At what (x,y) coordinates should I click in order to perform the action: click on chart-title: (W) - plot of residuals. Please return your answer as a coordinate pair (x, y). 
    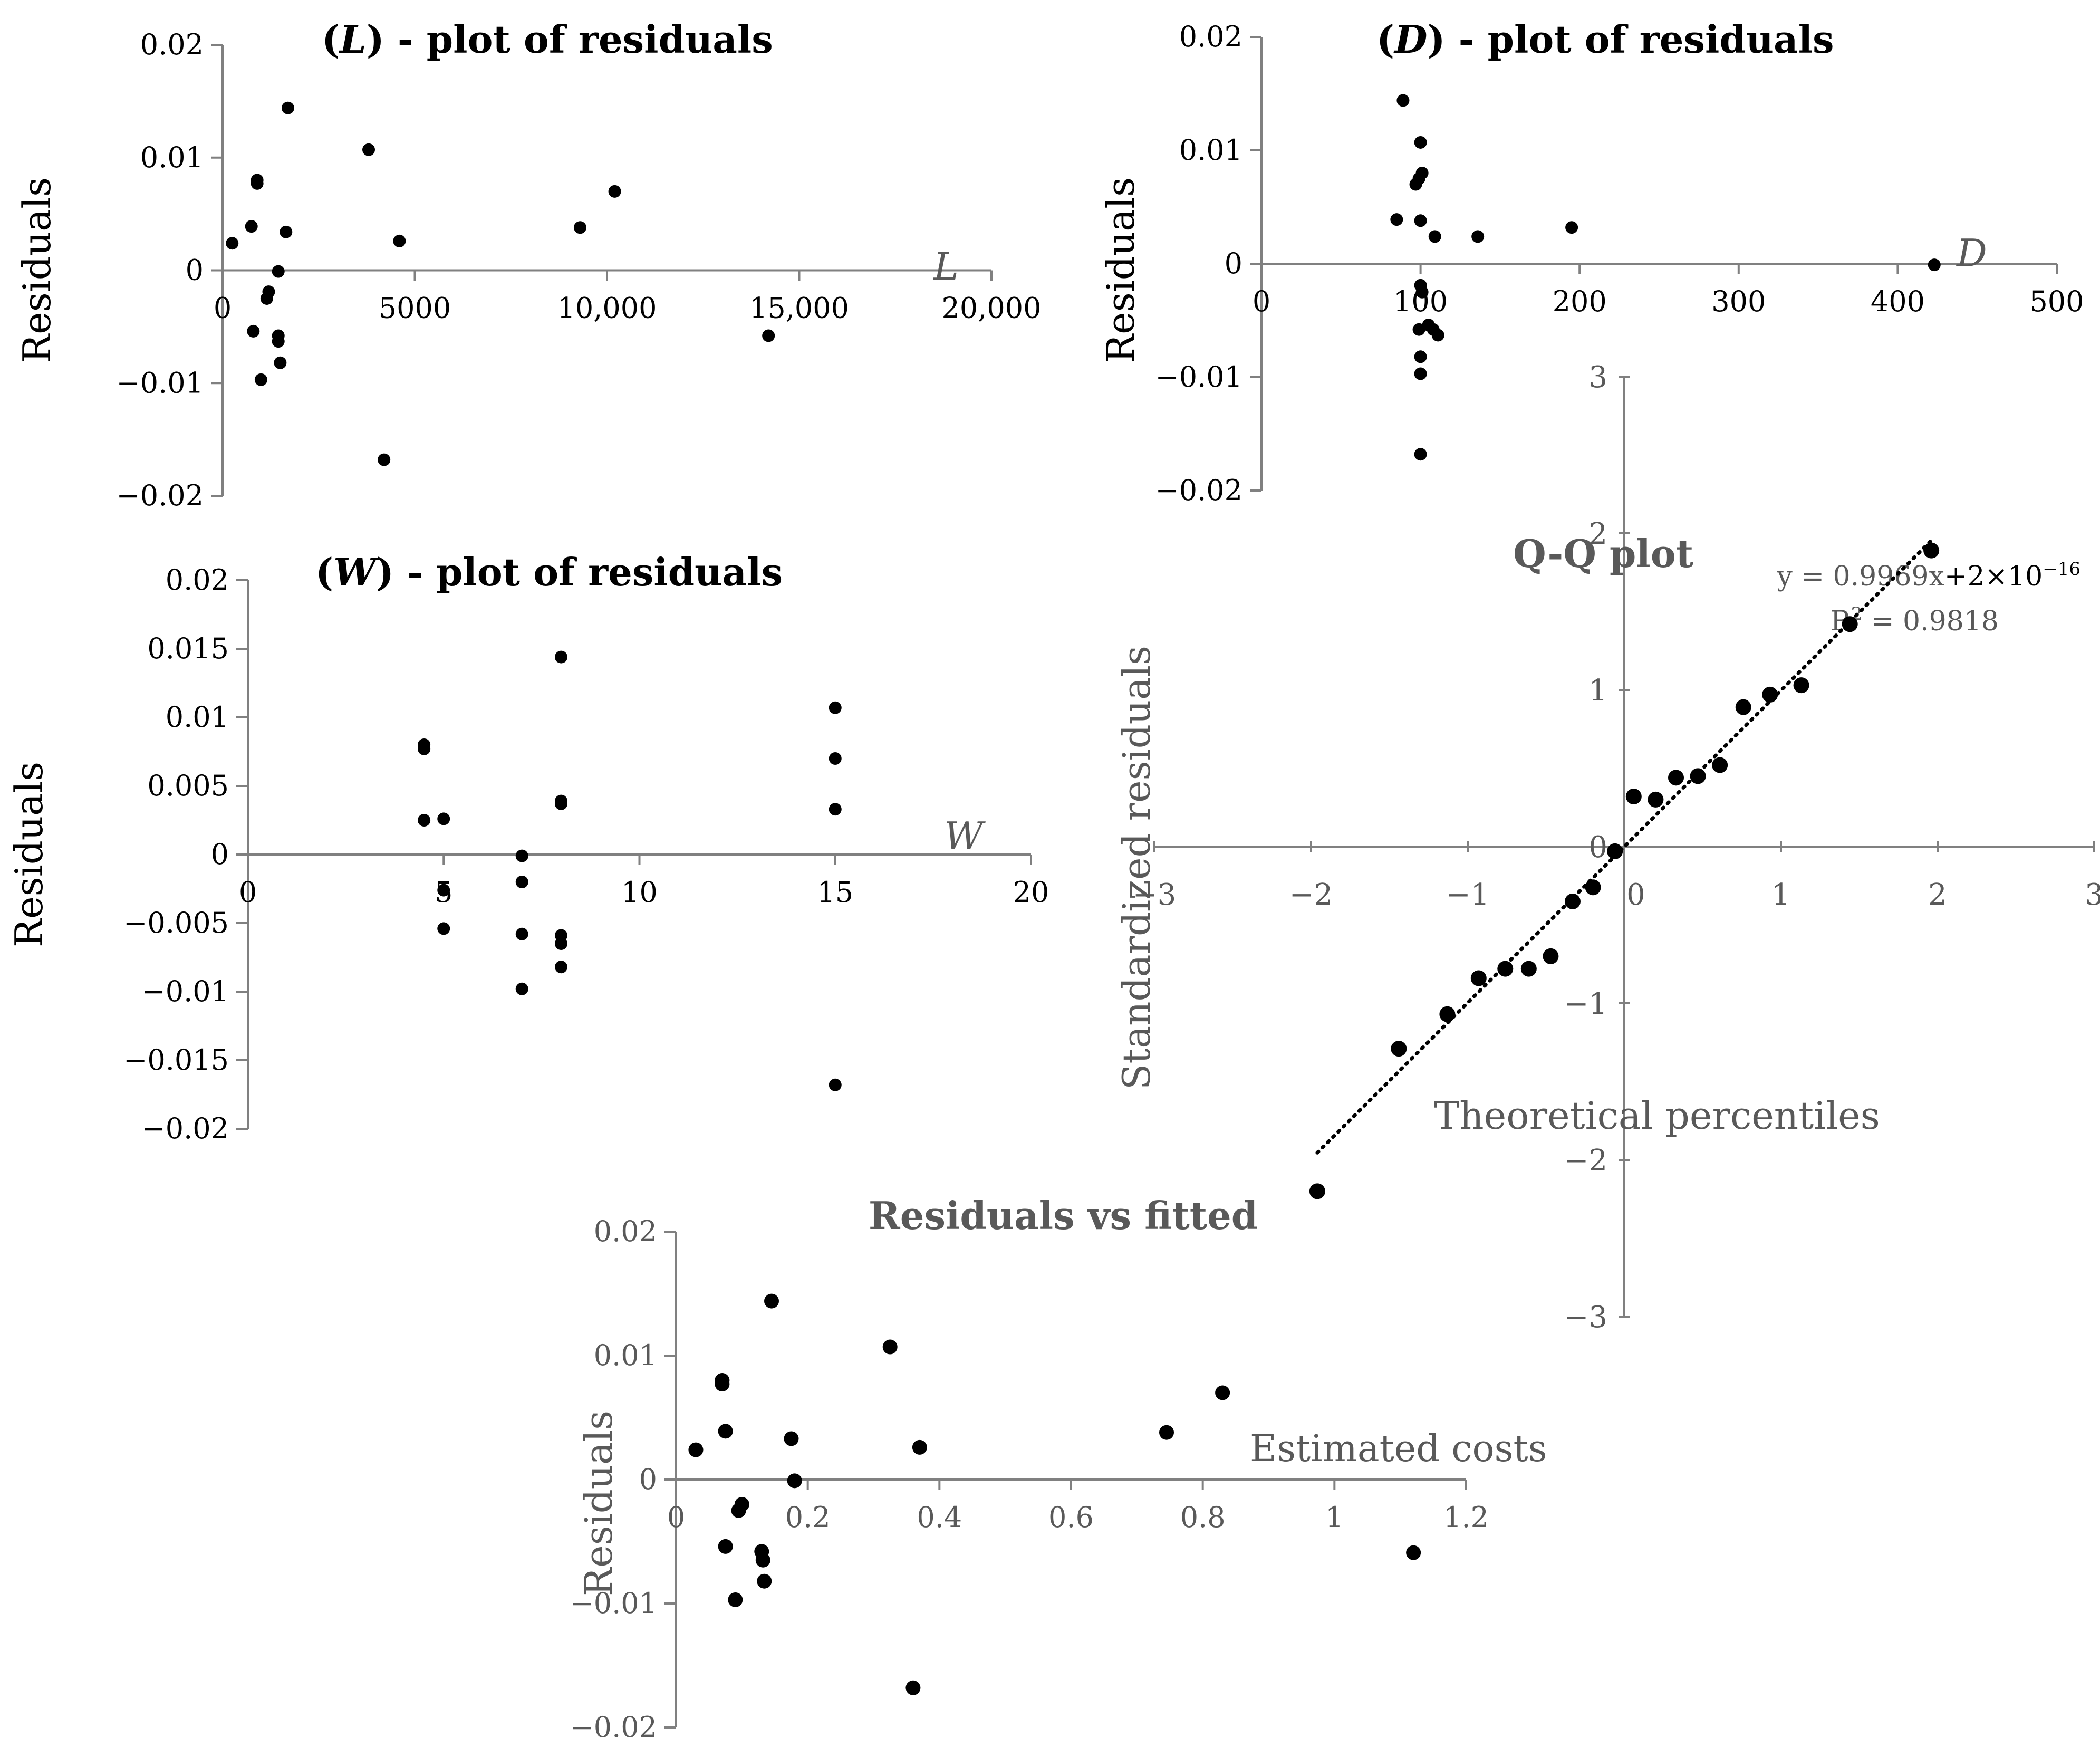
    Looking at the image, I should click on (549, 572).